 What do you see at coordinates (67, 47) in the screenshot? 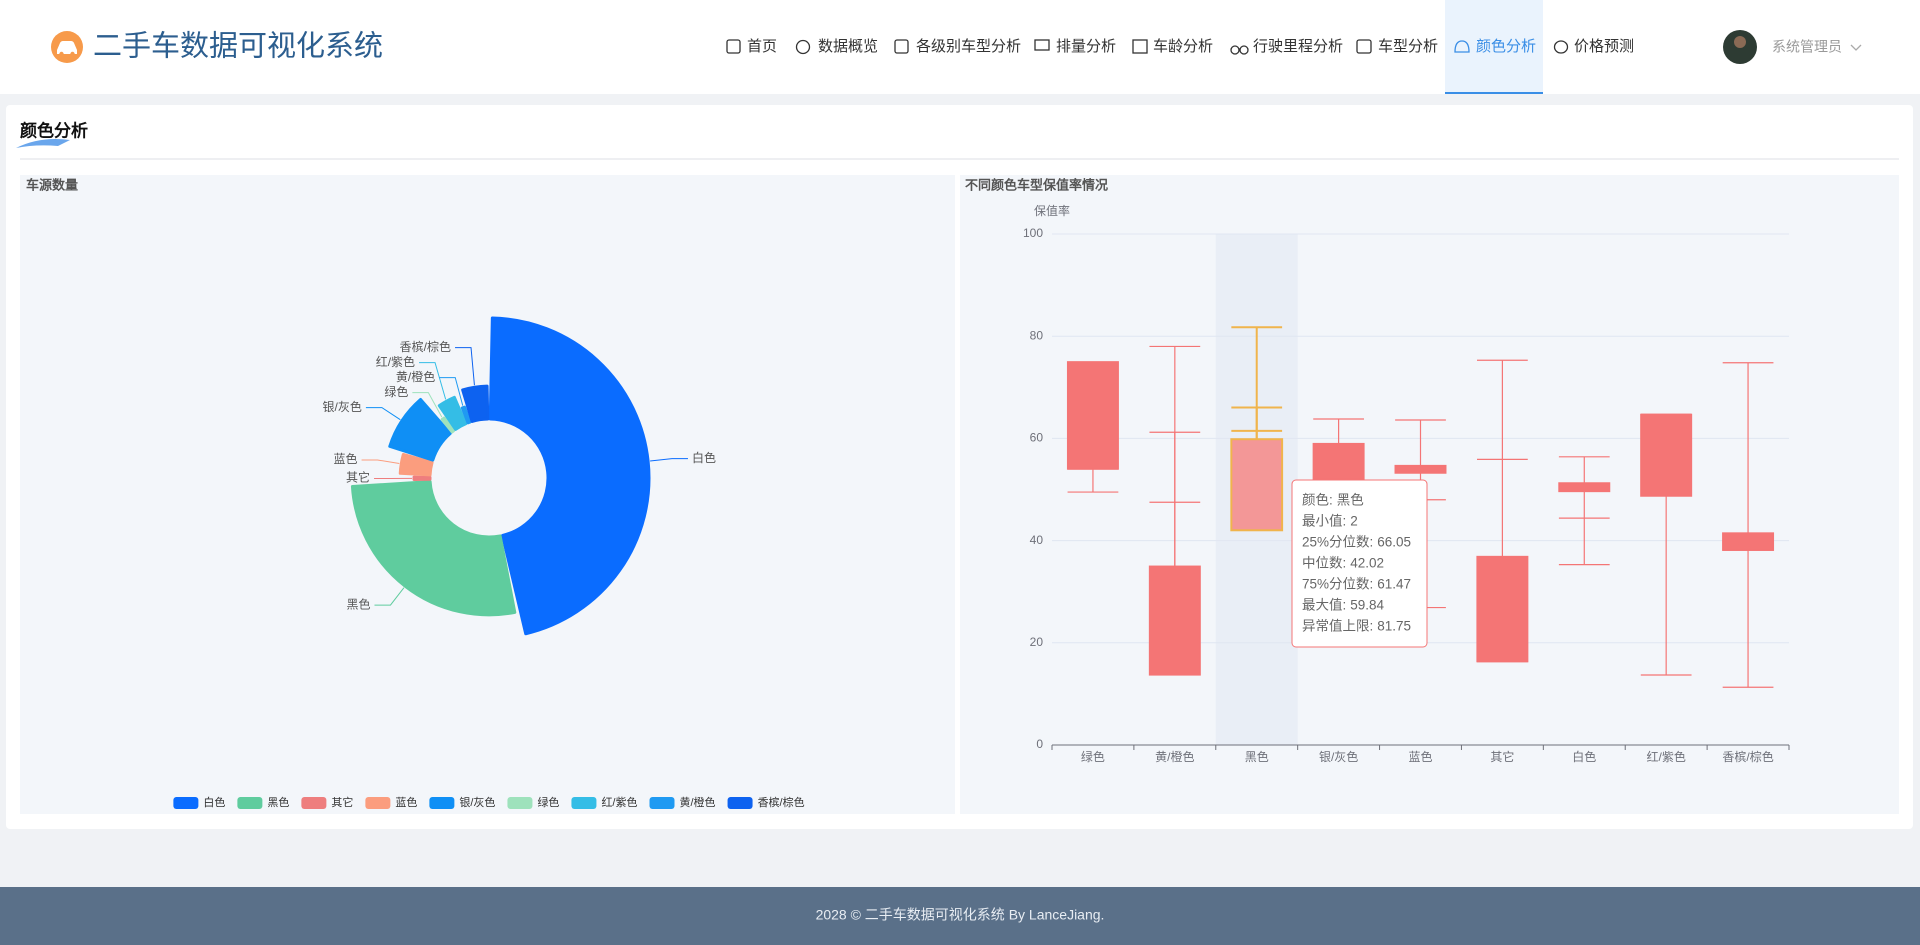
I see `logo-car` at bounding box center [67, 47].